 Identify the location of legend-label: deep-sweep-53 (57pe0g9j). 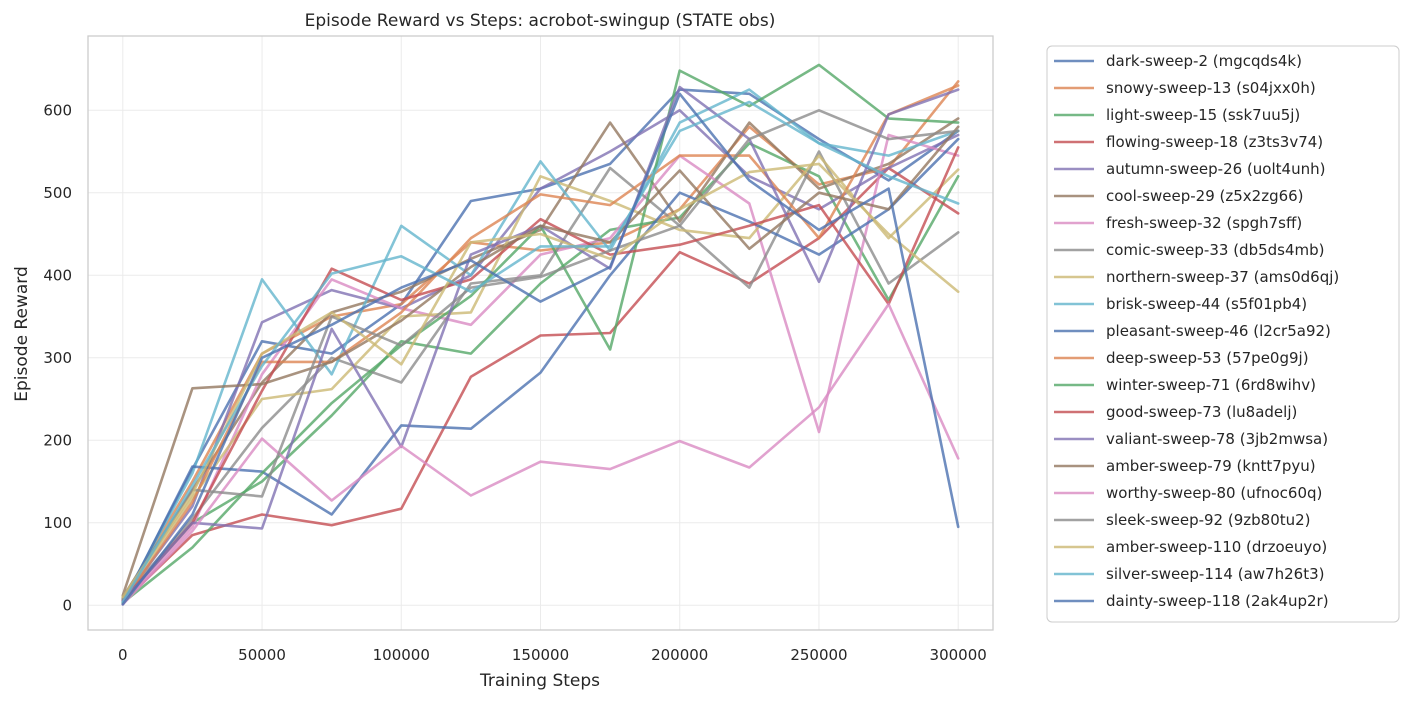
(1207, 358).